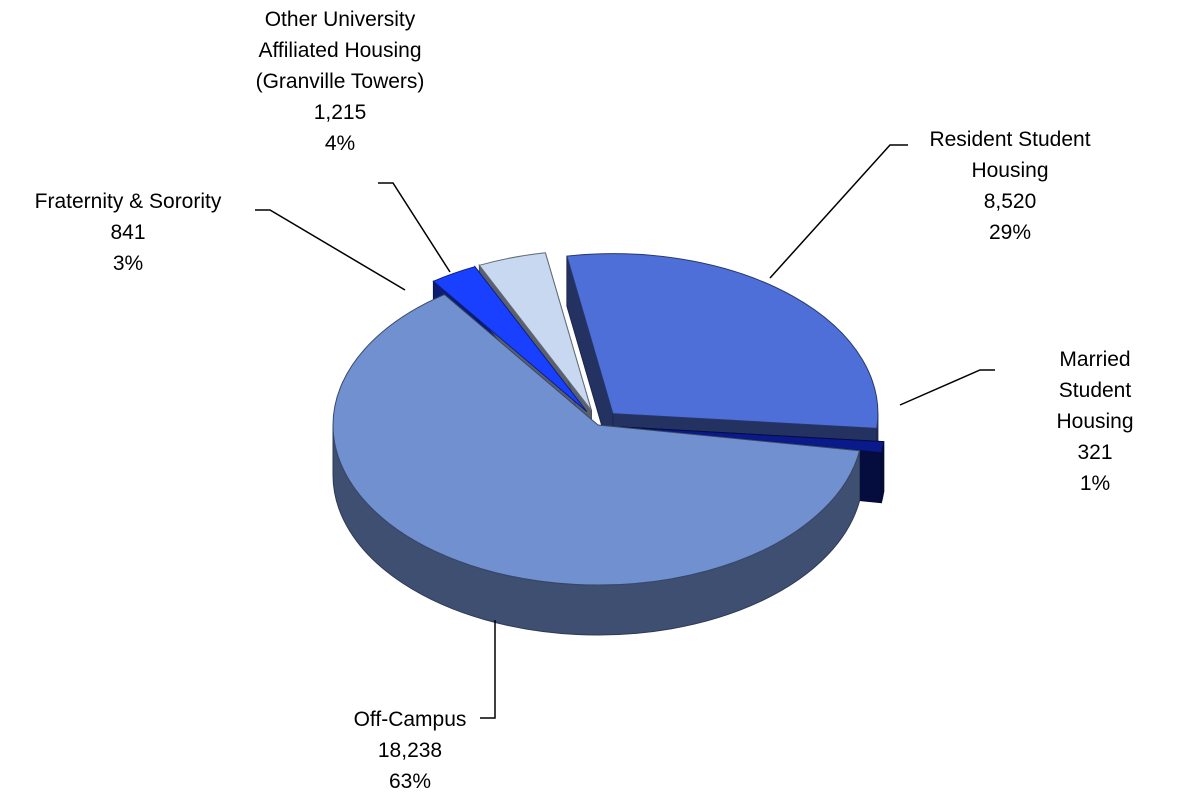 The height and width of the screenshot is (812, 1199). I want to click on category-label: Fraternity & Sorority, so click(128, 201).